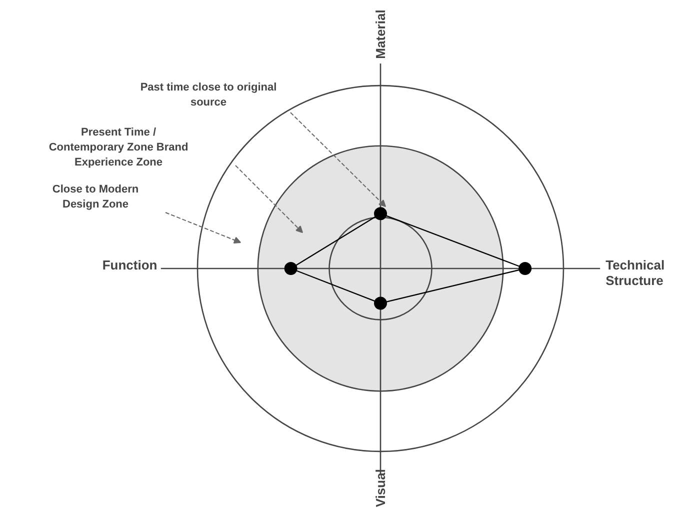 The height and width of the screenshot is (513, 675). What do you see at coordinates (380, 34) in the screenshot?
I see `spoke-label: Material` at bounding box center [380, 34].